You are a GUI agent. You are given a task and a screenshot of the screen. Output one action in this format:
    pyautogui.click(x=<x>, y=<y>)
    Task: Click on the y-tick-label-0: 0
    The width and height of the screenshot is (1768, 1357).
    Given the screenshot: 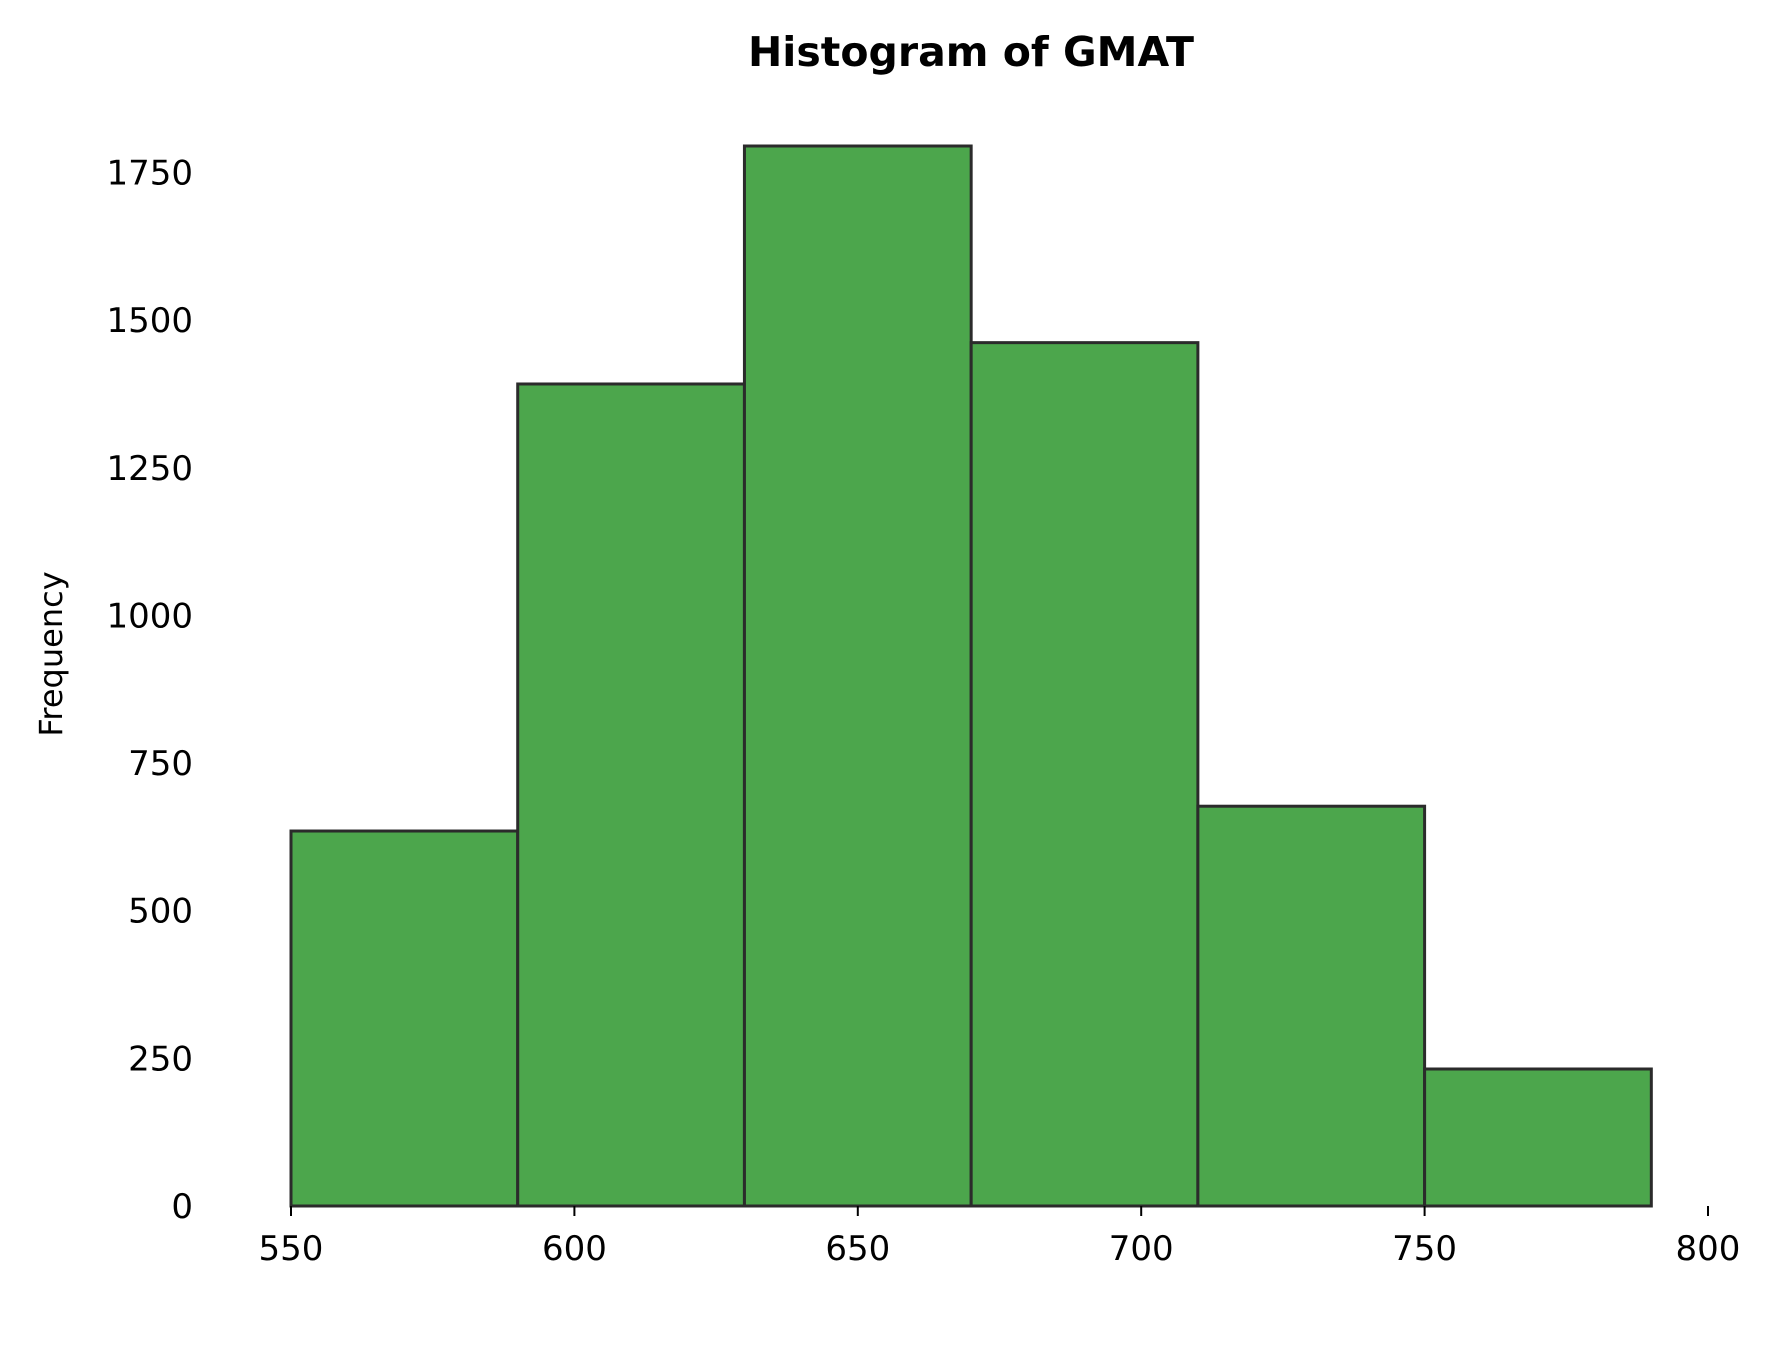 What is the action you would take?
    pyautogui.click(x=182, y=1207)
    